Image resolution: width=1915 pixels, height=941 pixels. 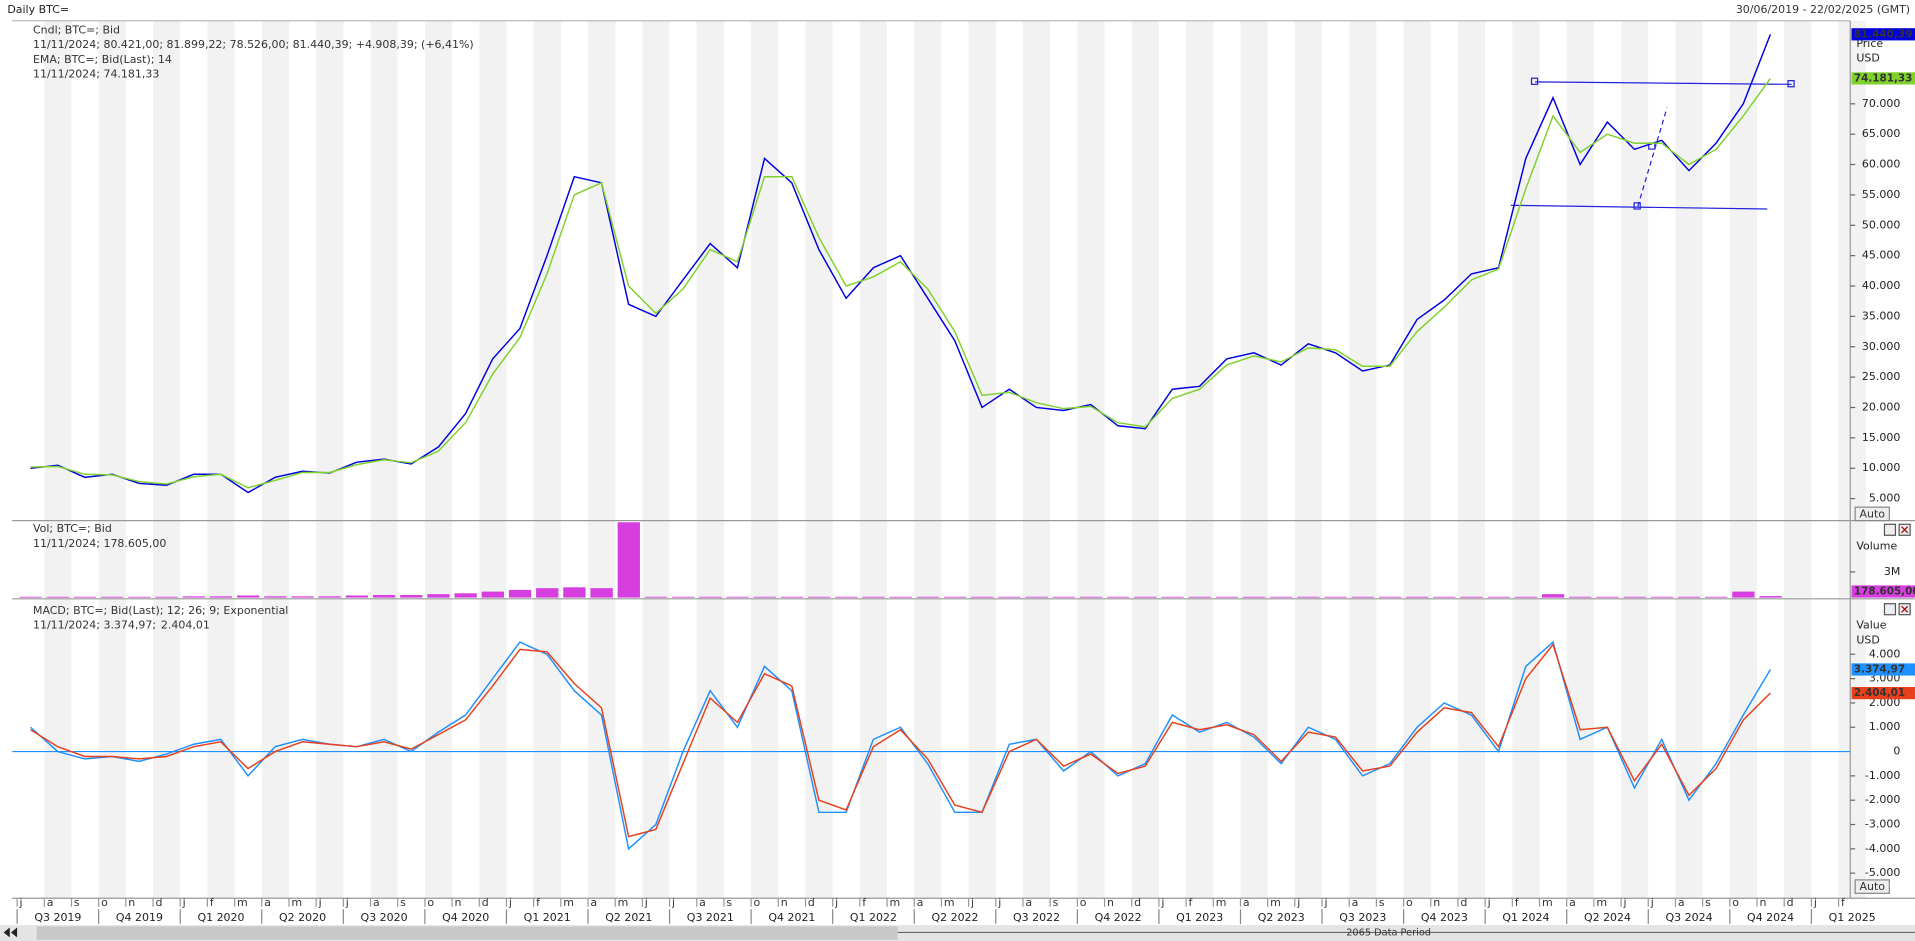 What do you see at coordinates (1652, 143) in the screenshot?
I see `trend-lines` at bounding box center [1652, 143].